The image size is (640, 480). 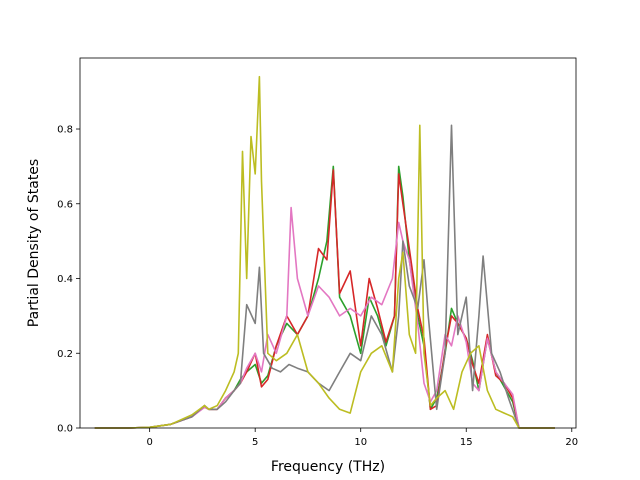 I want to click on x-tick-label: 15, so click(x=466, y=442).